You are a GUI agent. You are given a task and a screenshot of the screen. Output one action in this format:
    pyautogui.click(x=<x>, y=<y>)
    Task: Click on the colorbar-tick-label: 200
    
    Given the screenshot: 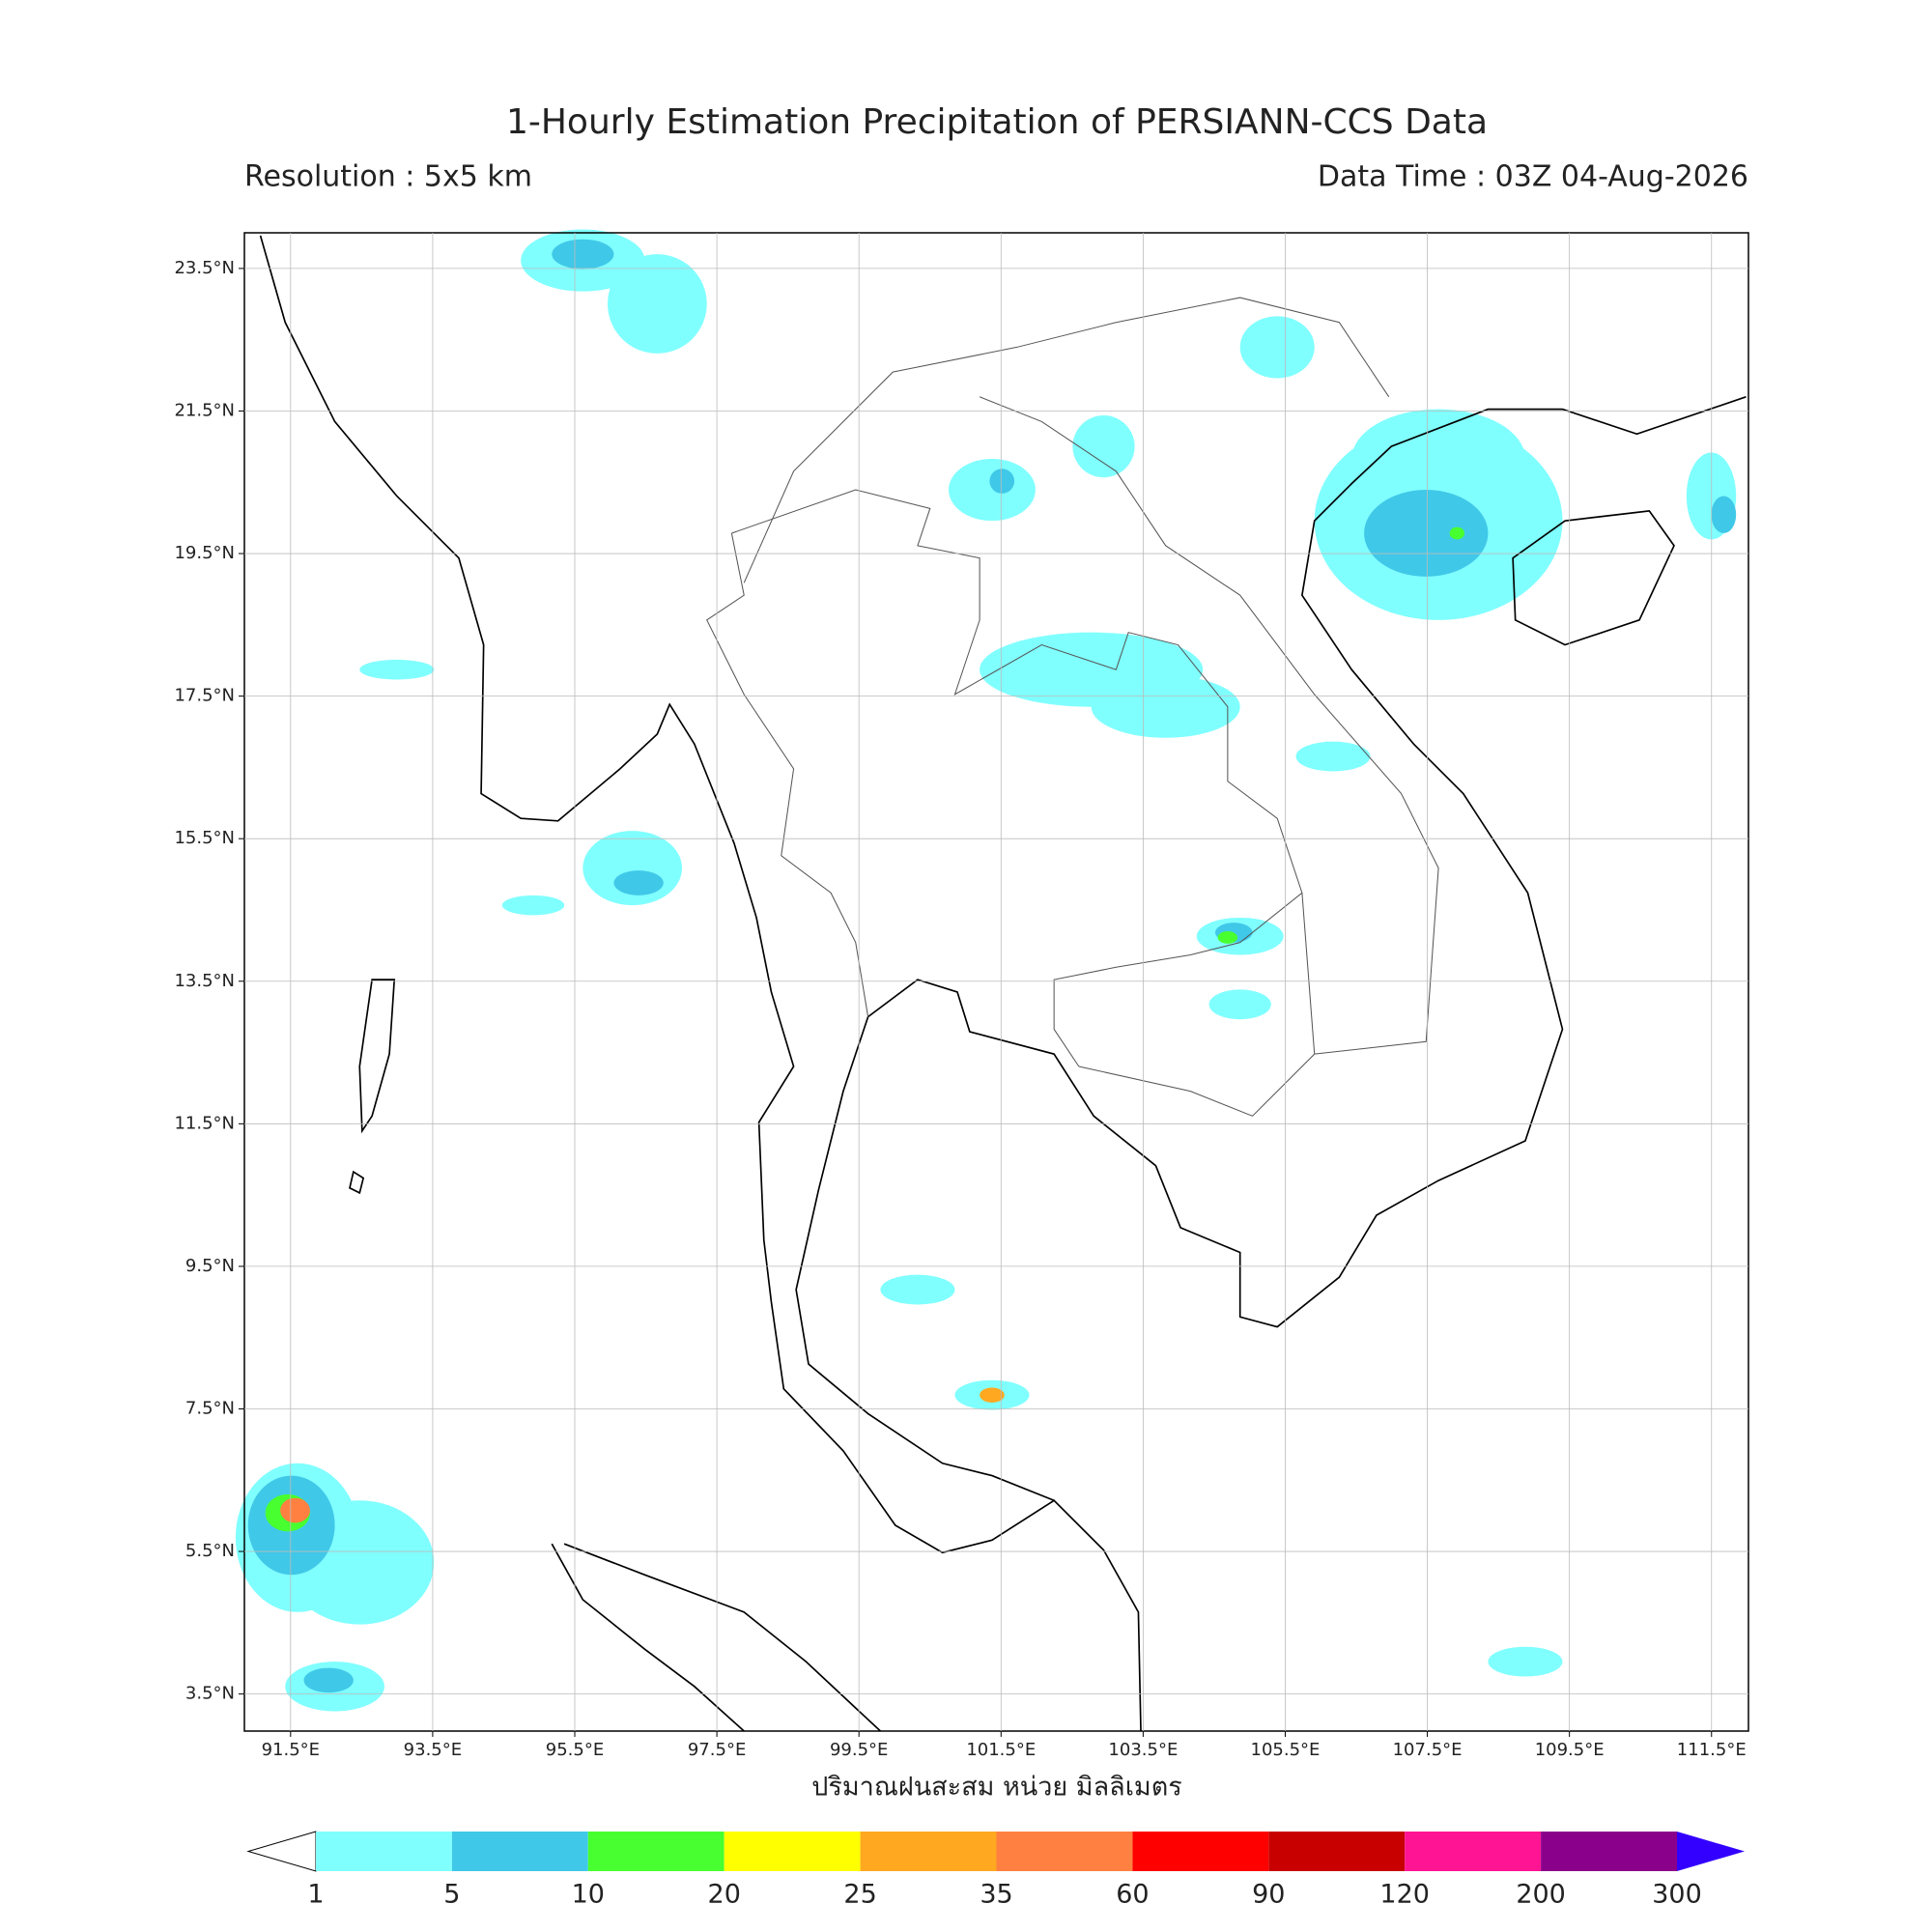 What is the action you would take?
    pyautogui.click(x=1541, y=1895)
    